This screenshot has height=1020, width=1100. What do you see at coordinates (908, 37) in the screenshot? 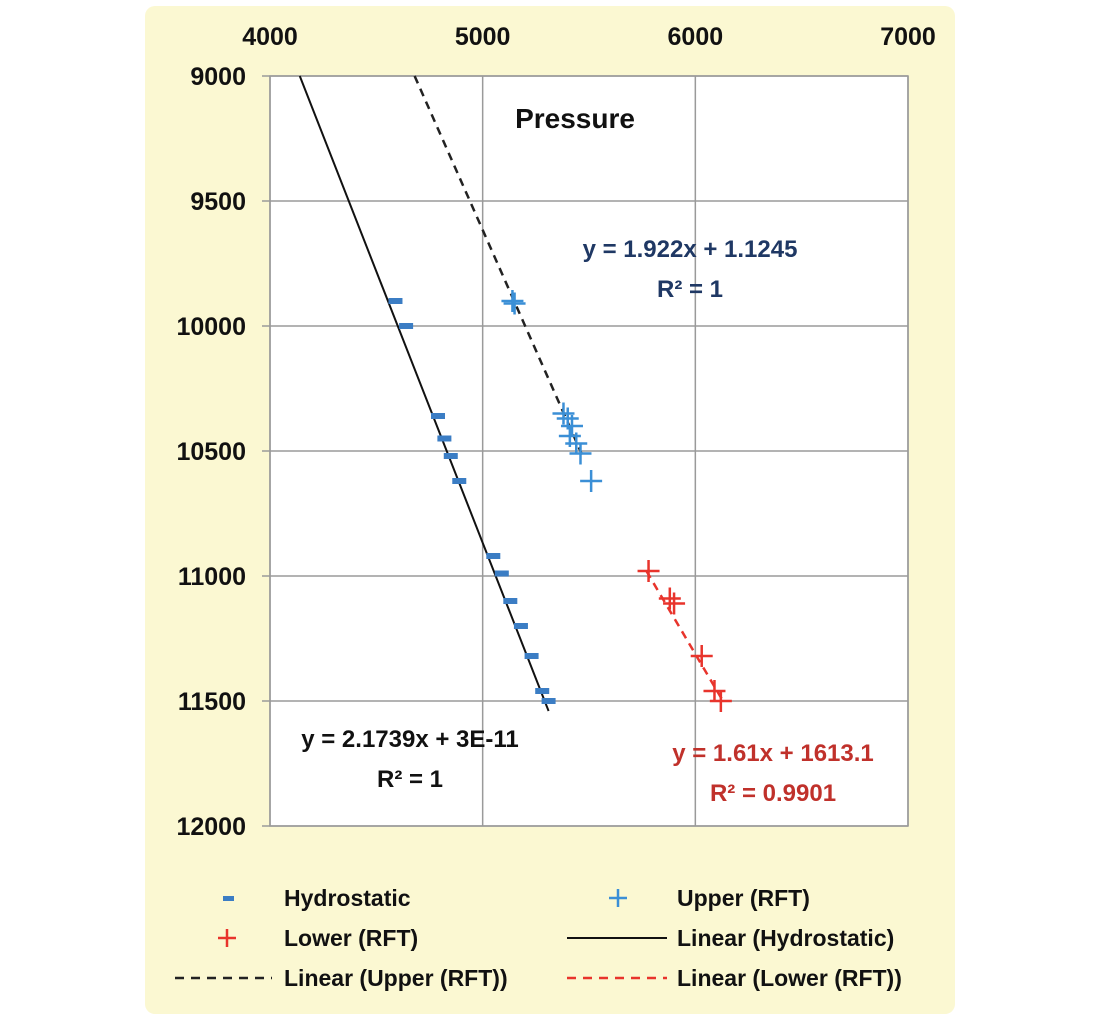
I see `x-tick-label: 7000` at bounding box center [908, 37].